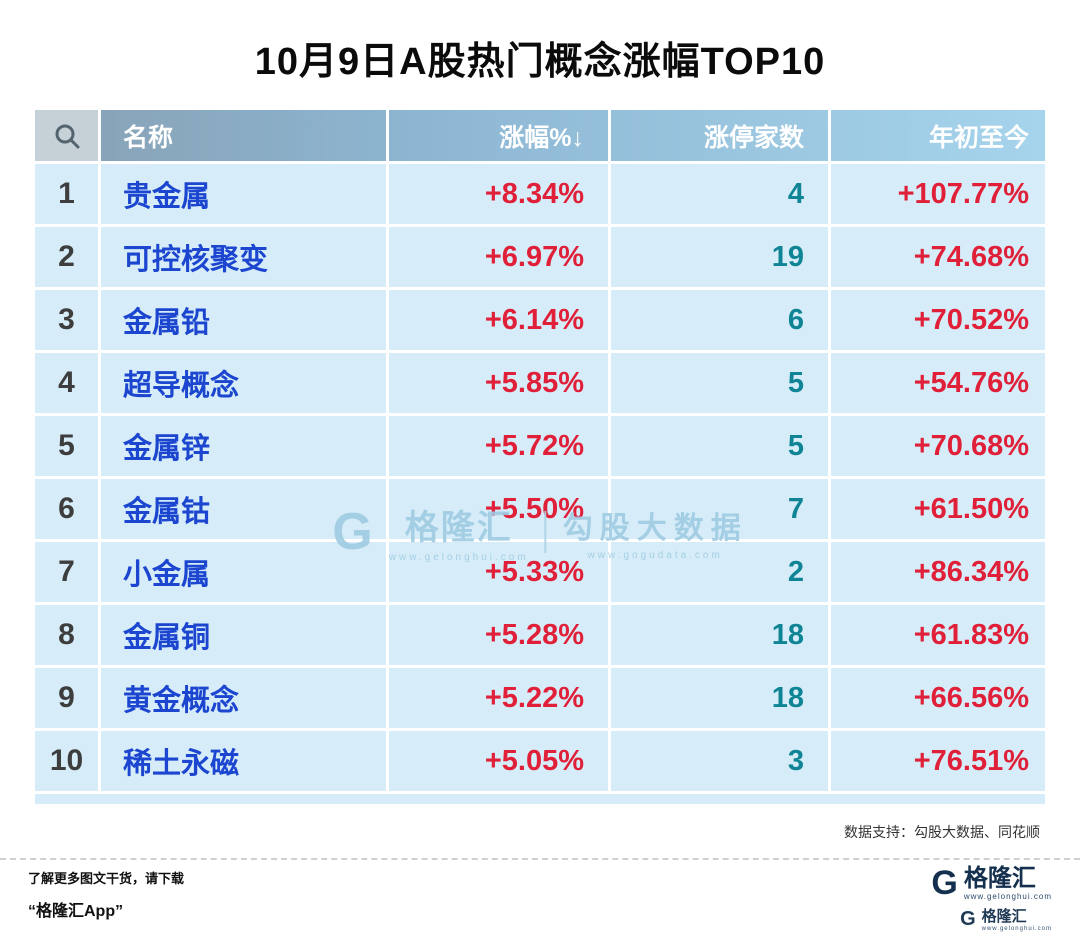 The height and width of the screenshot is (941, 1080). I want to click on gelonghui-logo-text-small: 格隆汇, so click(1004, 917).